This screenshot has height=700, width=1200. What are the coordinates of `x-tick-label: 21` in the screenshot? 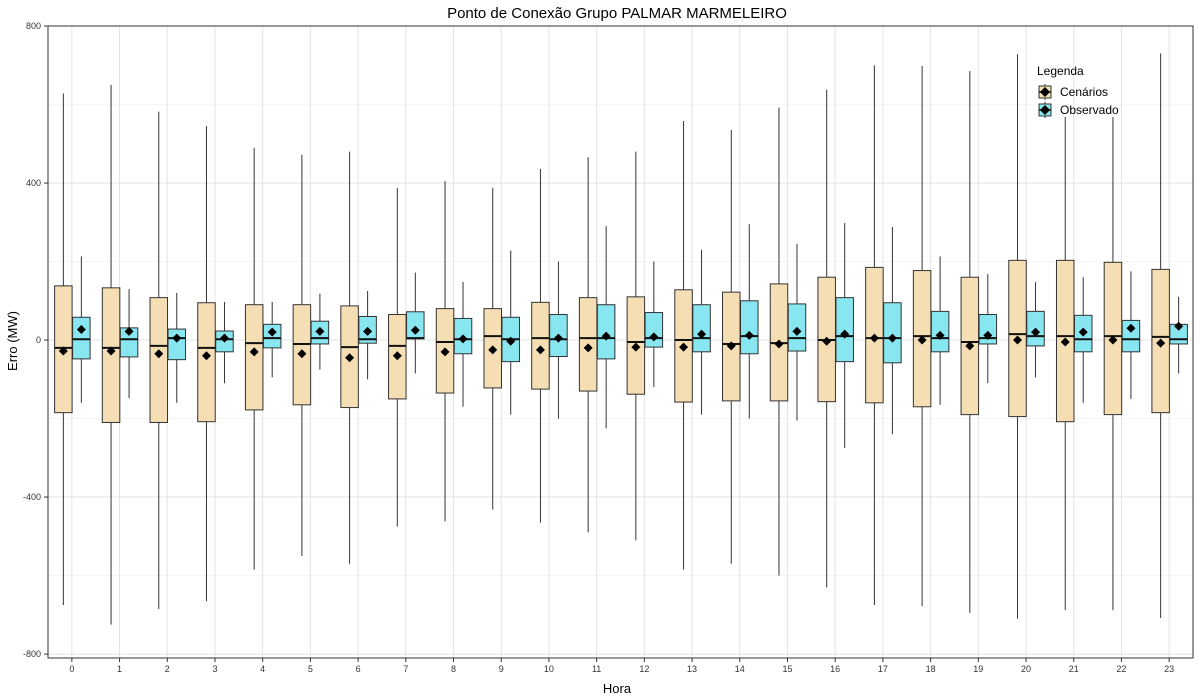 It's located at (1074, 669).